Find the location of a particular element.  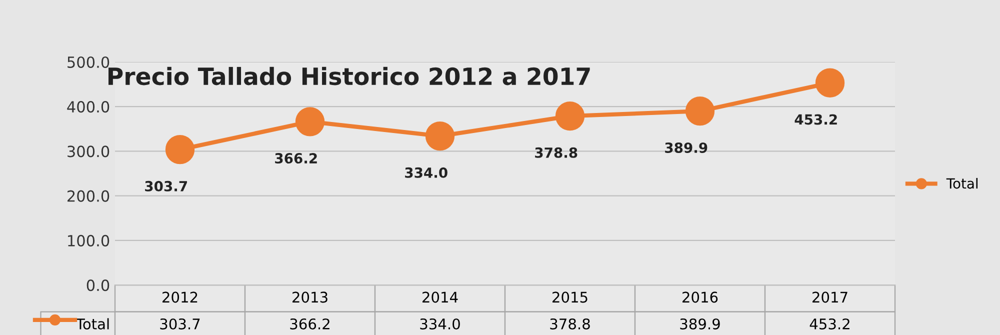

x-tick-label: 2016 is located at coordinates (700, 297).